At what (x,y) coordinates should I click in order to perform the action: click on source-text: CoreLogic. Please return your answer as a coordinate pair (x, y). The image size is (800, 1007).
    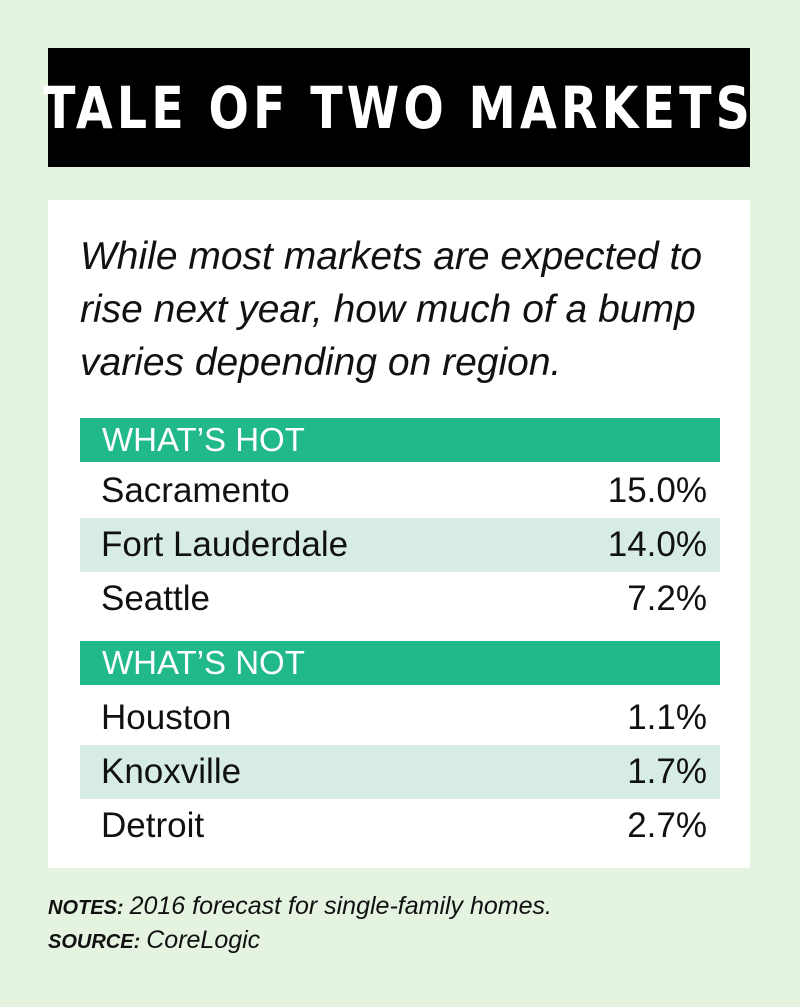
    Looking at the image, I should click on (203, 940).